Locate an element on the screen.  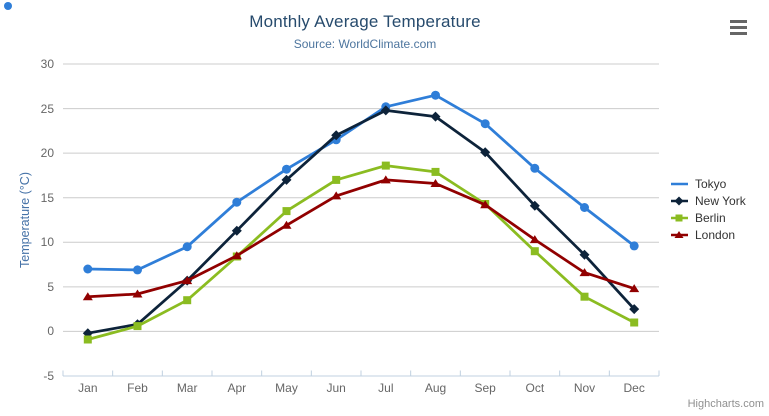
x-axis-label: Aug is located at coordinates (435, 388).